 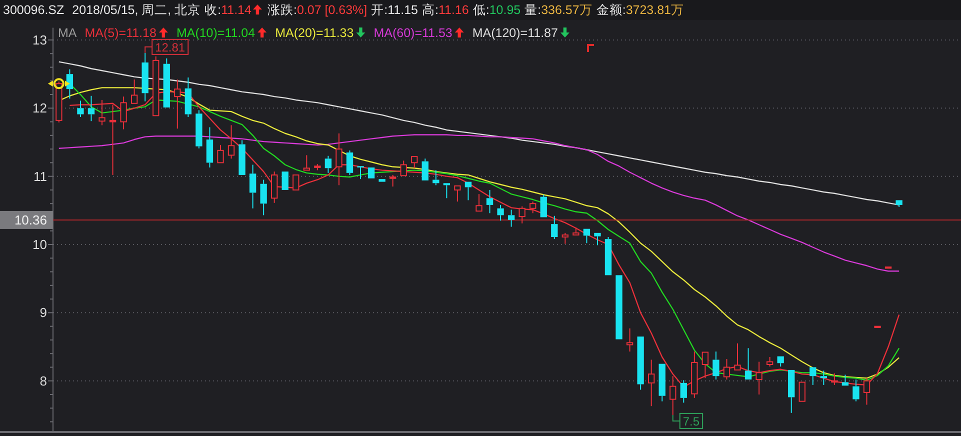 I want to click on ref-line-label: 10.36, so click(x=30, y=220).